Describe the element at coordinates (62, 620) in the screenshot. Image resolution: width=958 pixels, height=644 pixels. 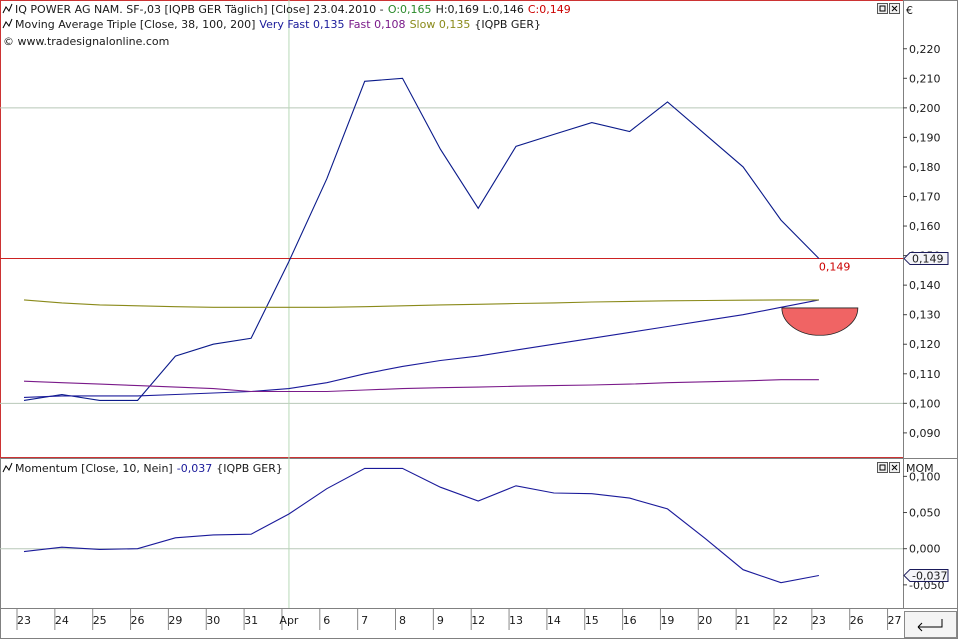
I see `date-axis-label: 24` at that location.